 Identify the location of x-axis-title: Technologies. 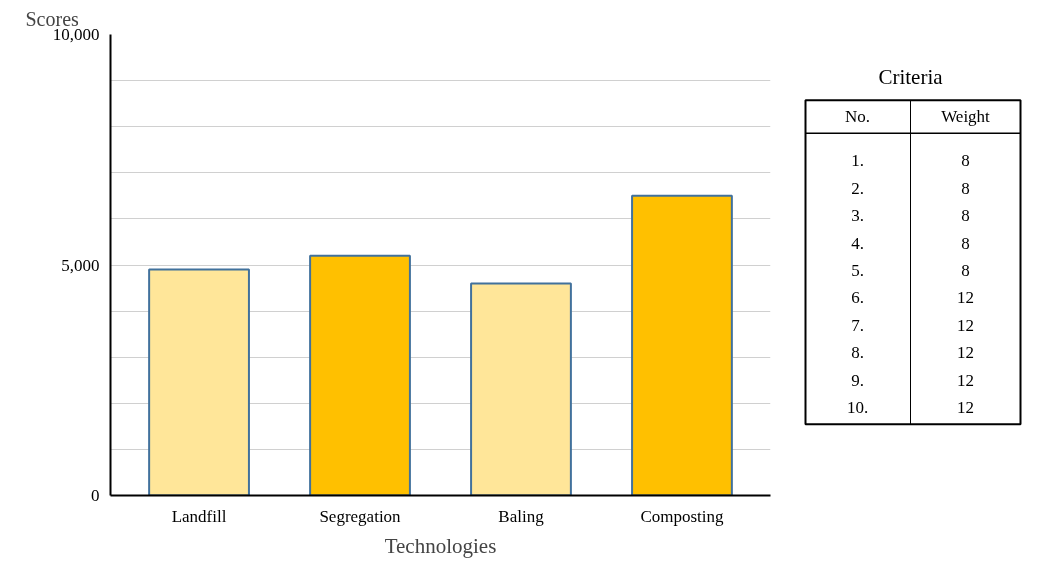
(440, 545).